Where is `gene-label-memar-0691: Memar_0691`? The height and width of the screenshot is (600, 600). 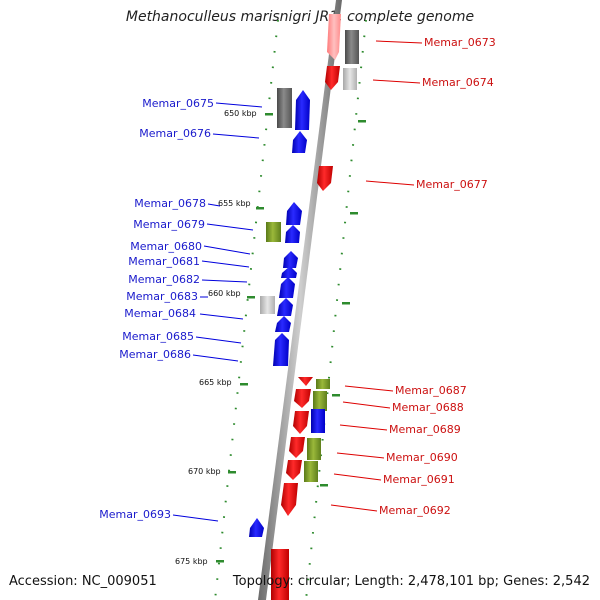 gene-label-memar-0691: Memar_0691 is located at coordinates (419, 479).